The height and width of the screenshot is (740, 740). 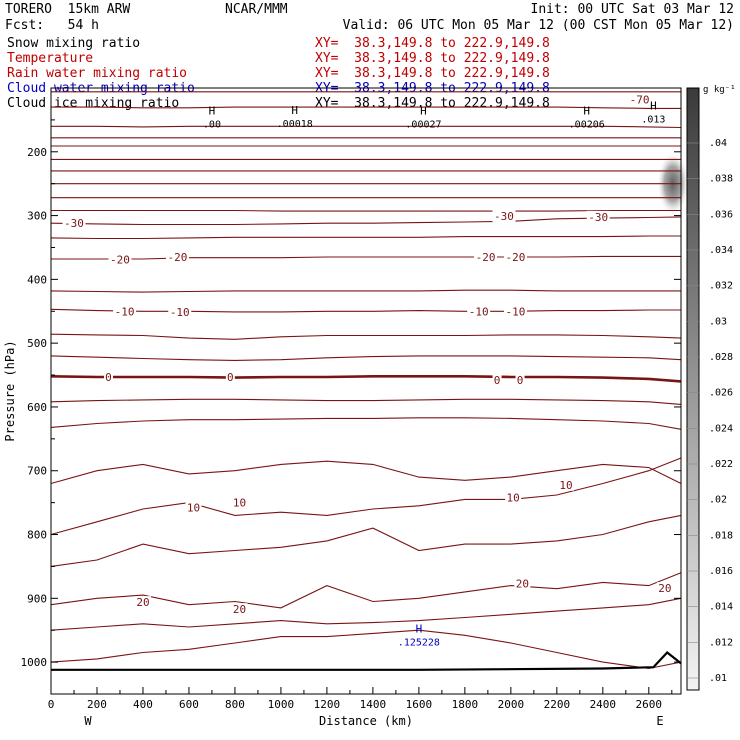 I want to click on isotherm-label-10: -10, so click(x=479, y=311).